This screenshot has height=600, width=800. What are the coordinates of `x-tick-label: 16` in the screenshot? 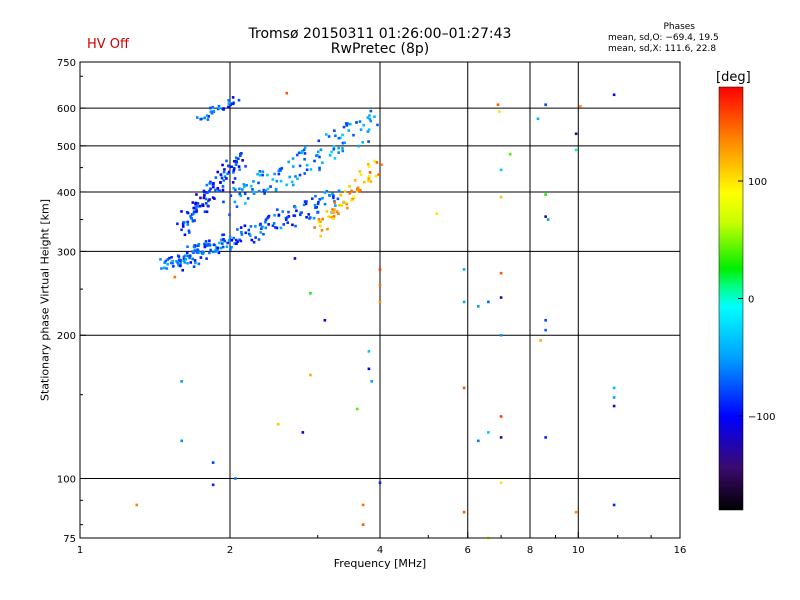 It's located at (680, 550).